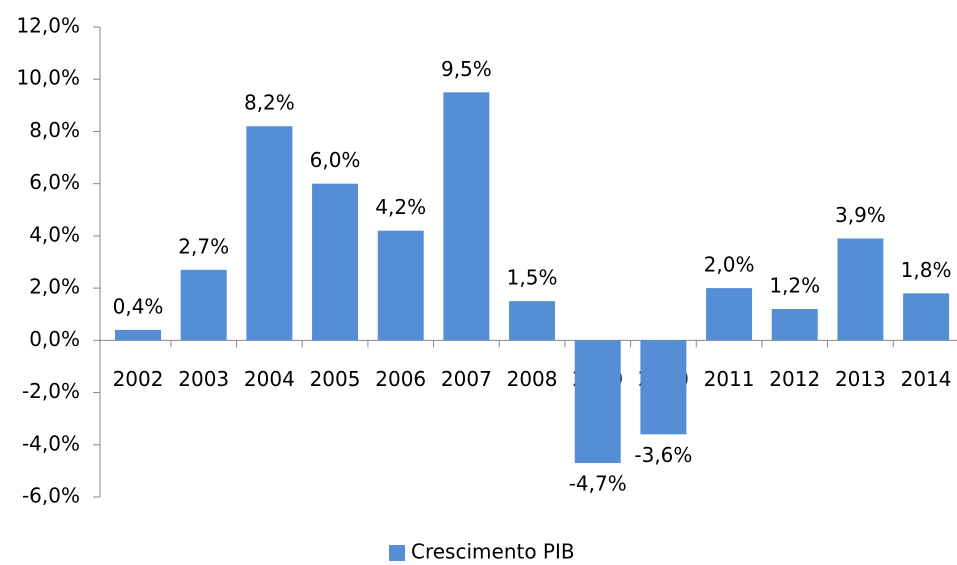 Image resolution: width=957 pixels, height=565 pixels. I want to click on x-tick-label: 2002, so click(138, 379).